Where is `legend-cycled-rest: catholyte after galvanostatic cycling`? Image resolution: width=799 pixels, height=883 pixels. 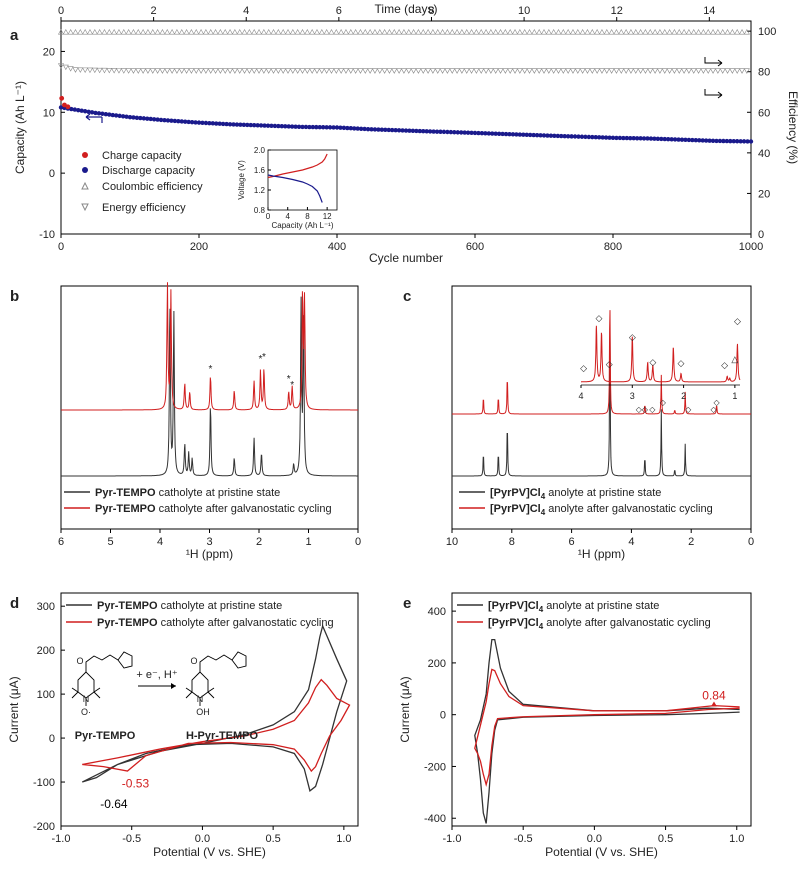
legend-cycled-rest: catholyte after galvanostatic cycling is located at coordinates (246, 623).